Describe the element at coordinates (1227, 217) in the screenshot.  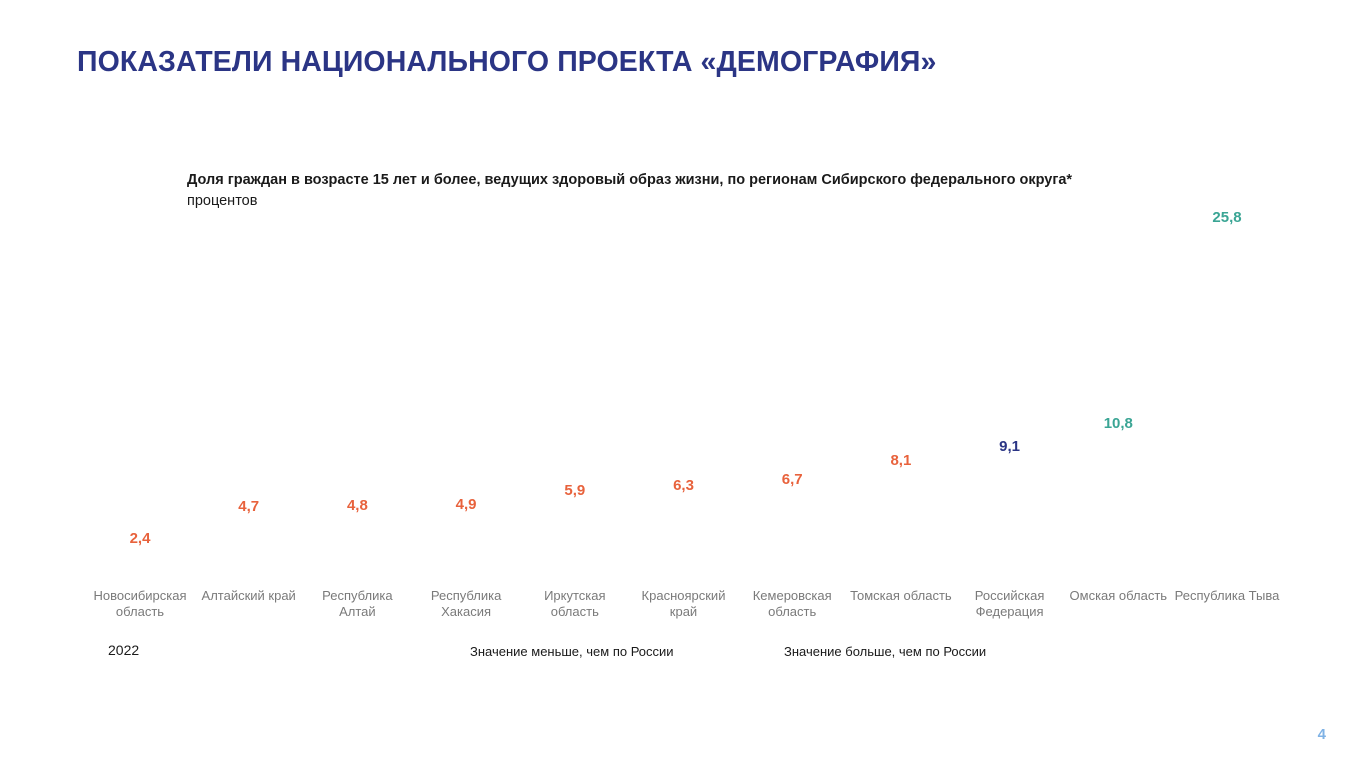
I see `data-label: 25,8` at that location.